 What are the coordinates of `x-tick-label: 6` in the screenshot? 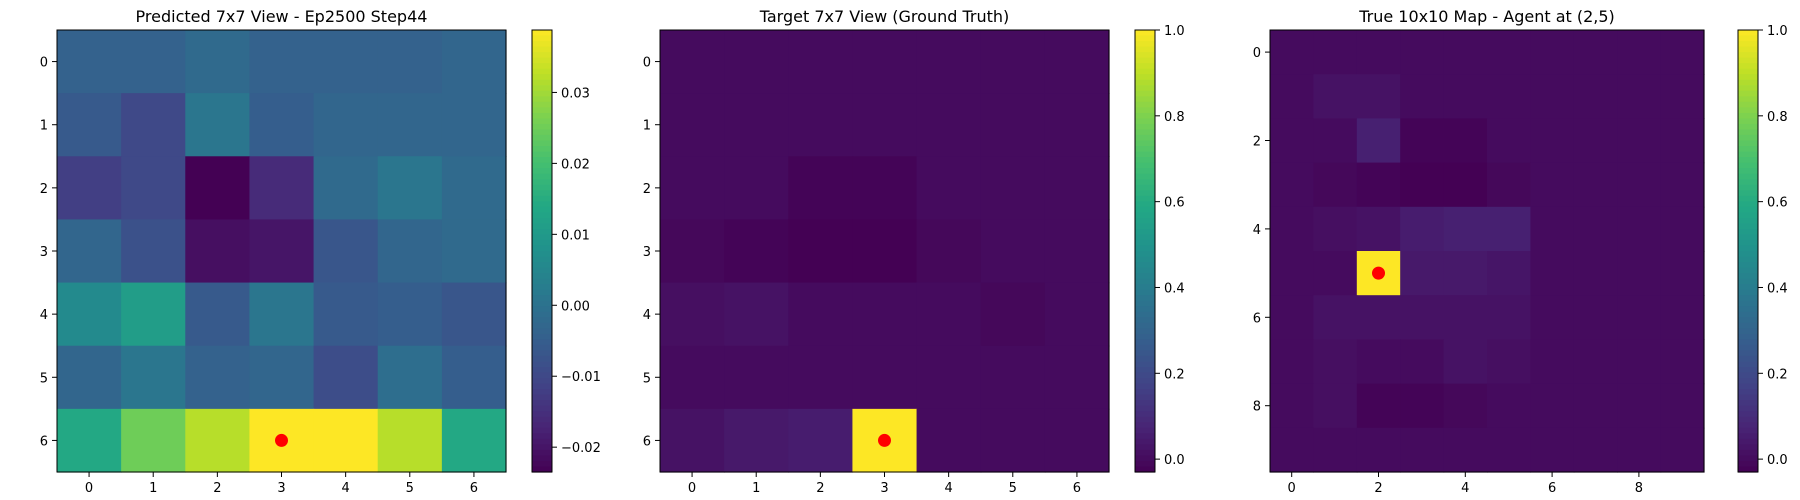 It's located at (1552, 488).